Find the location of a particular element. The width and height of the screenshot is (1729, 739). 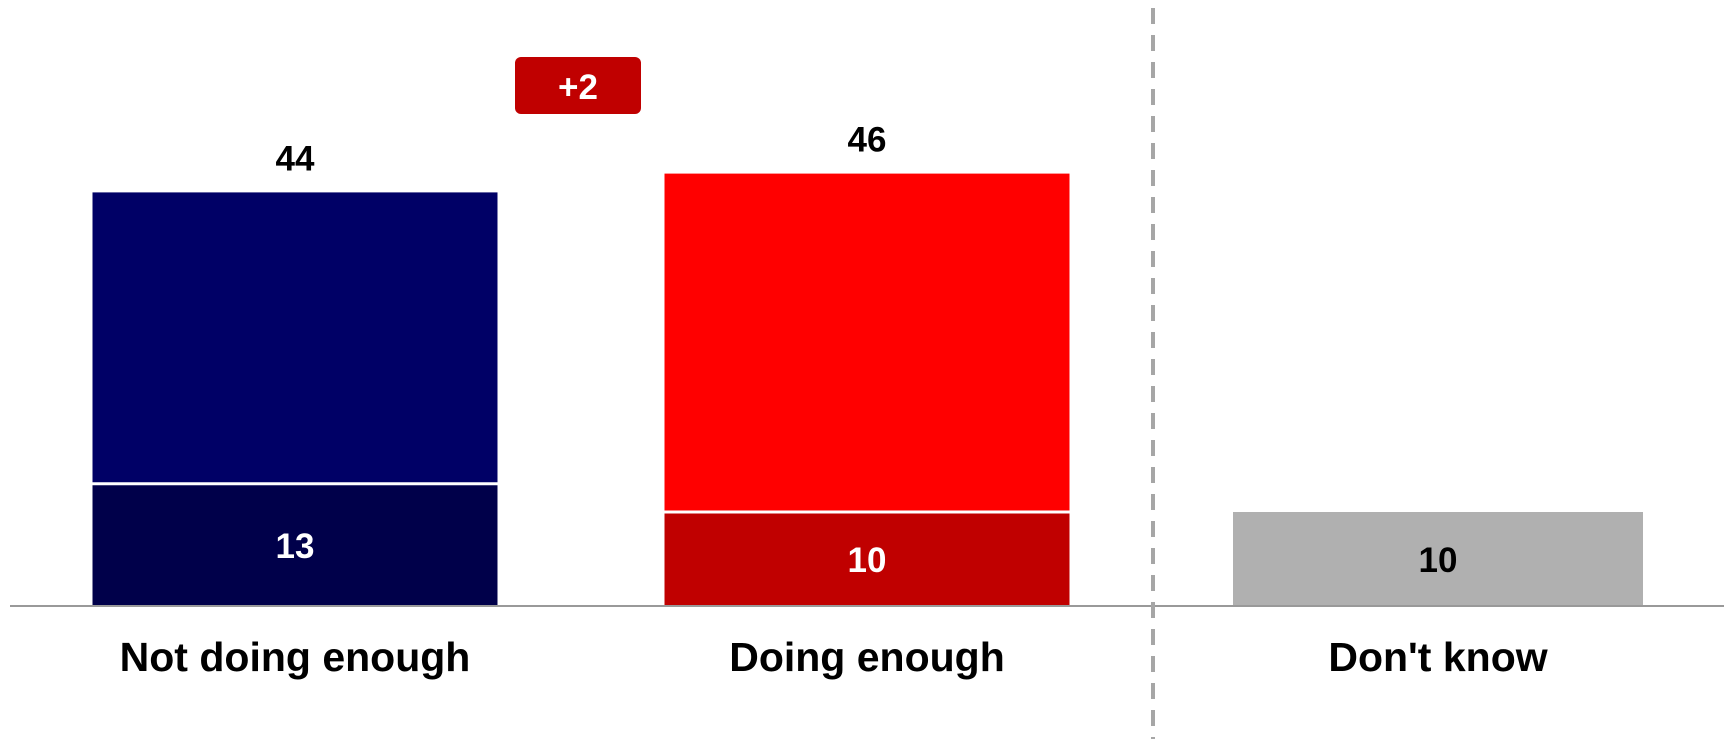

change-badge is located at coordinates (578, 85).